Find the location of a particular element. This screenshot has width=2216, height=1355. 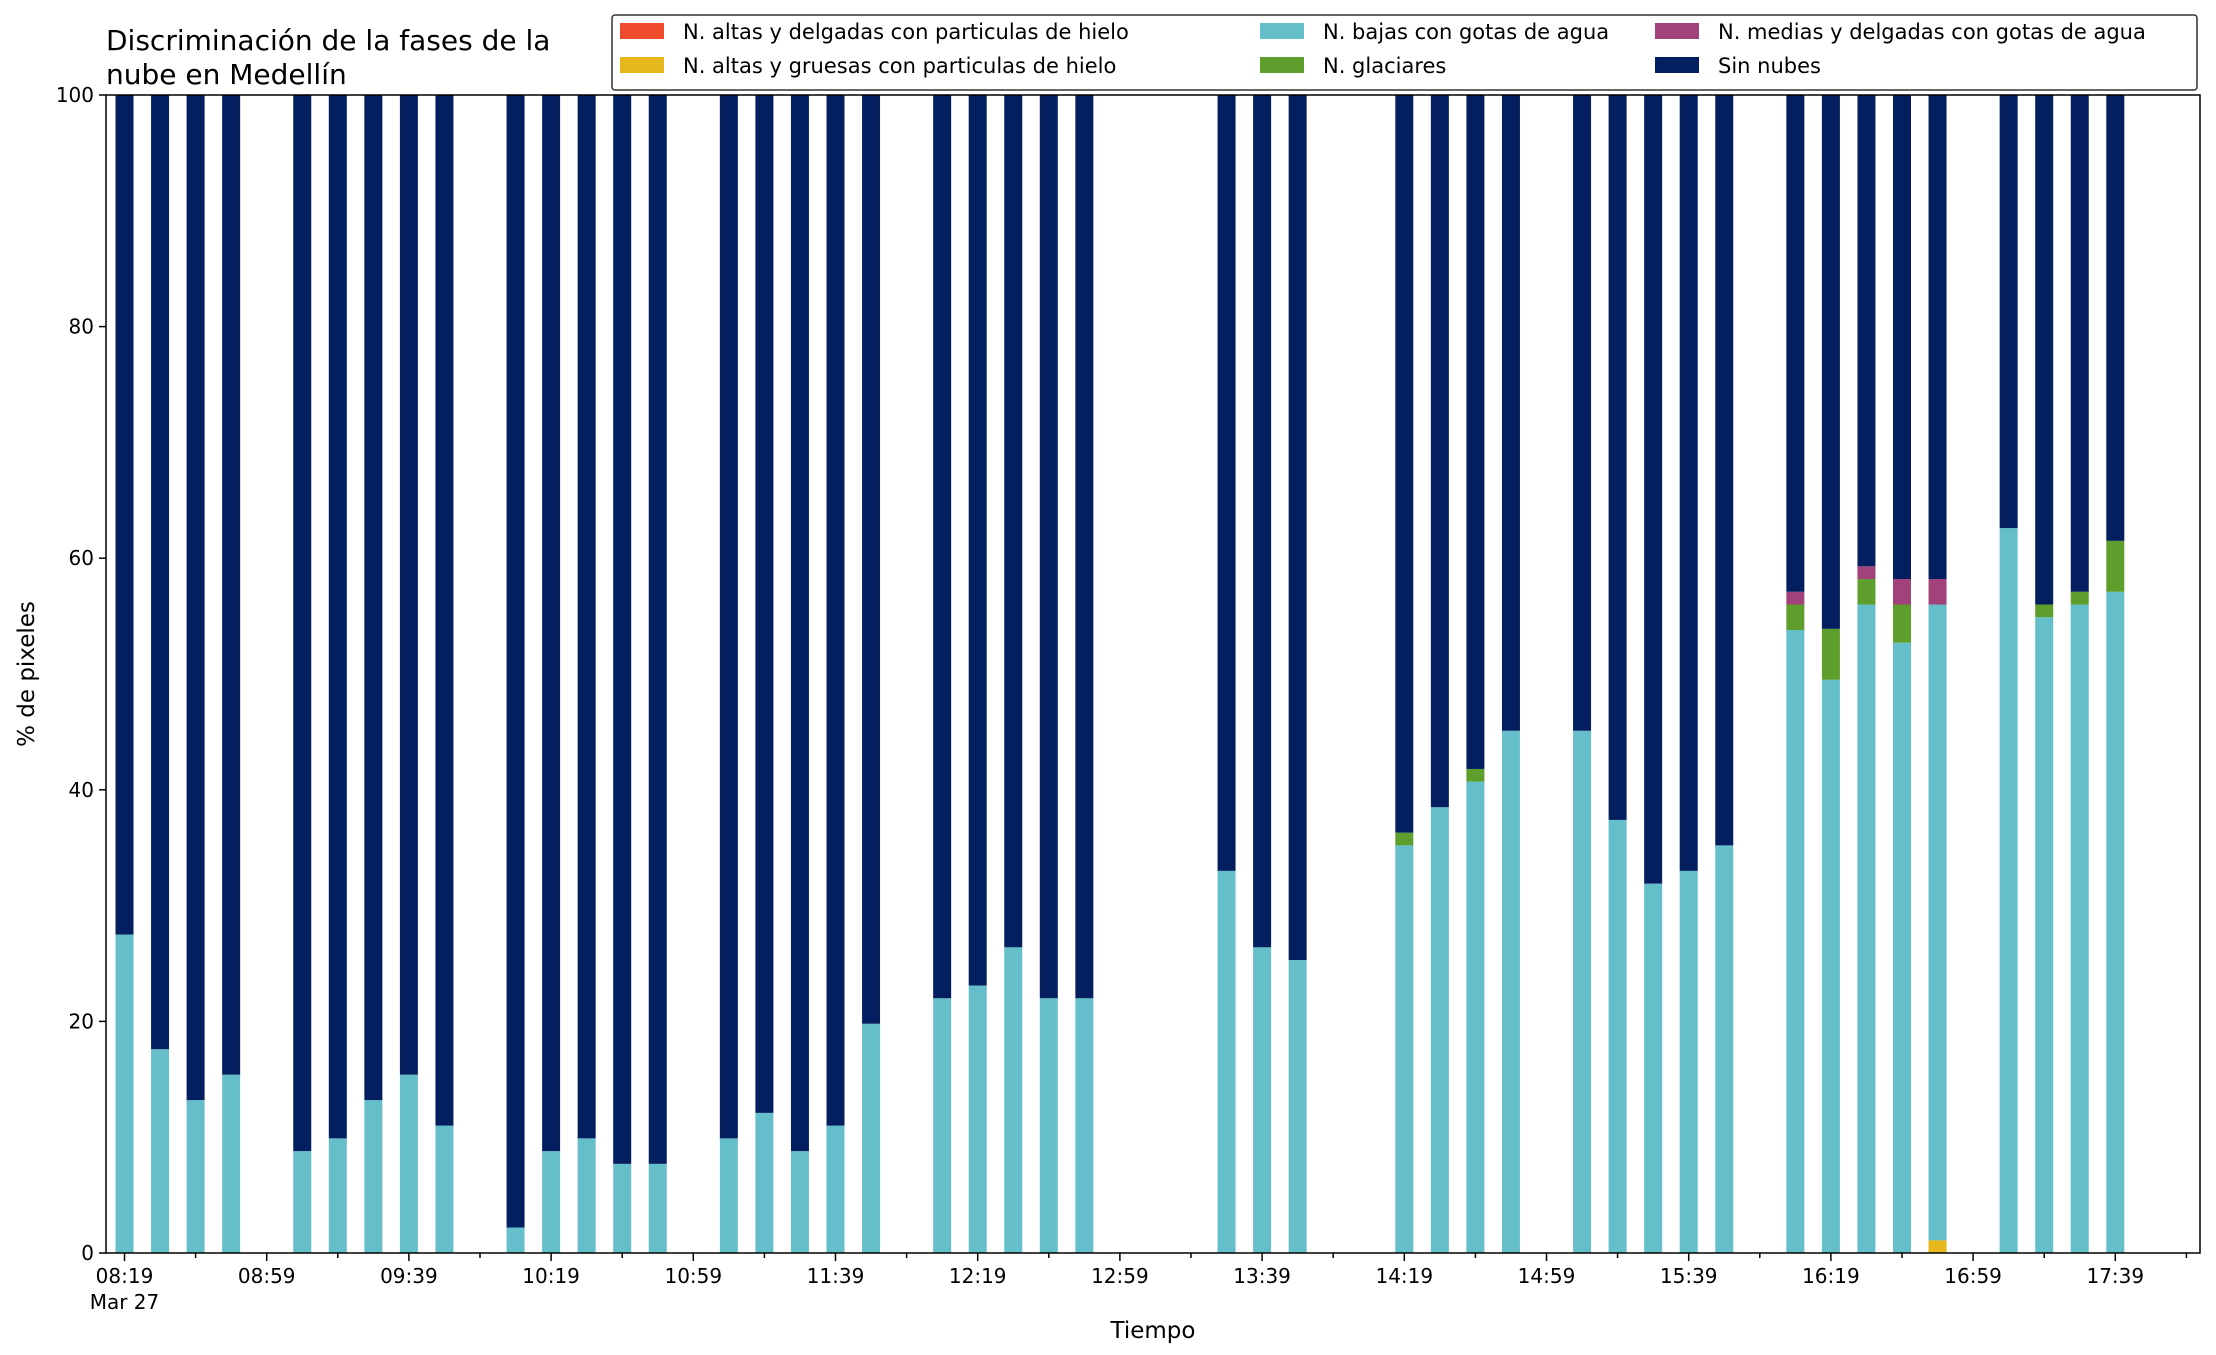

legend-swatch-n-medias-y-delgadas-con-gotas-de-agua is located at coordinates (1677, 31).